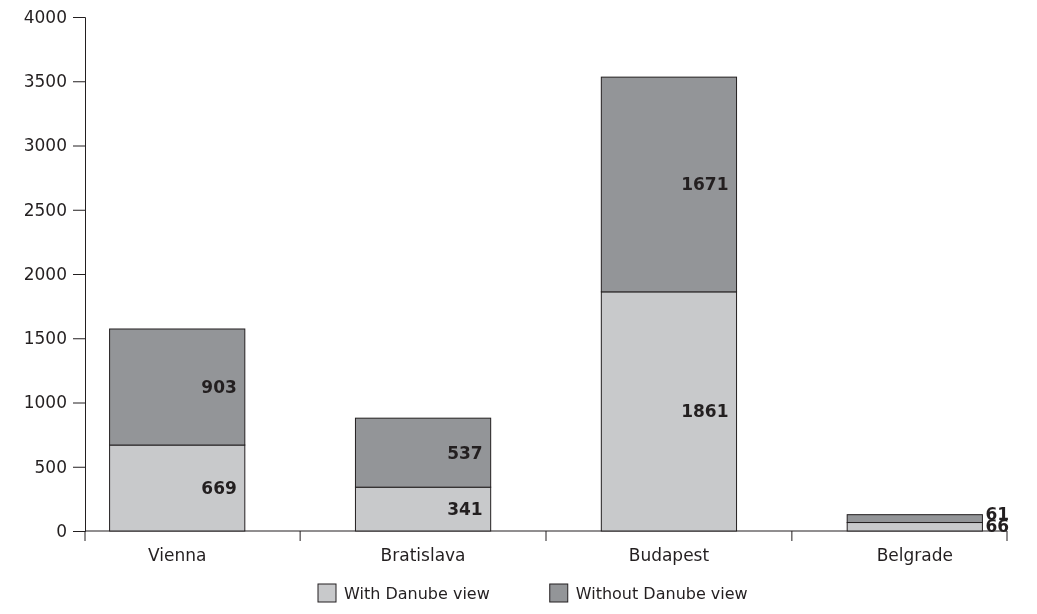 This screenshot has height=614, width=1037. Describe the element at coordinates (661, 593) in the screenshot. I see `legend-label: Without Danube view` at that location.